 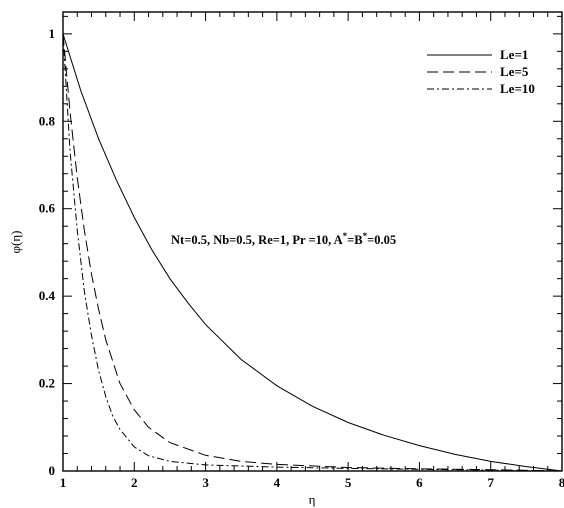 I want to click on x-axis-title: η, so click(x=312, y=499).